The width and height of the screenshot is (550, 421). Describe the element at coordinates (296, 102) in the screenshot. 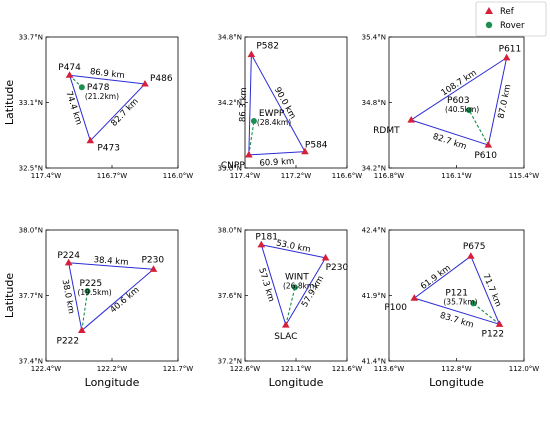

I see `plot-frame` at that location.